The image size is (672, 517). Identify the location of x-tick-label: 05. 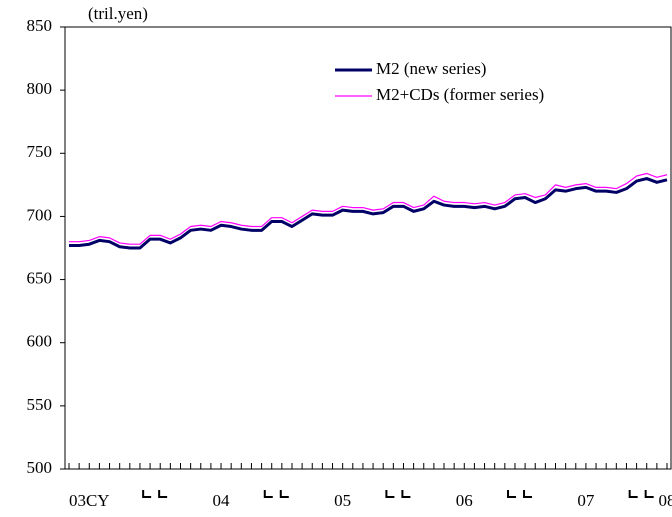
(342, 500).